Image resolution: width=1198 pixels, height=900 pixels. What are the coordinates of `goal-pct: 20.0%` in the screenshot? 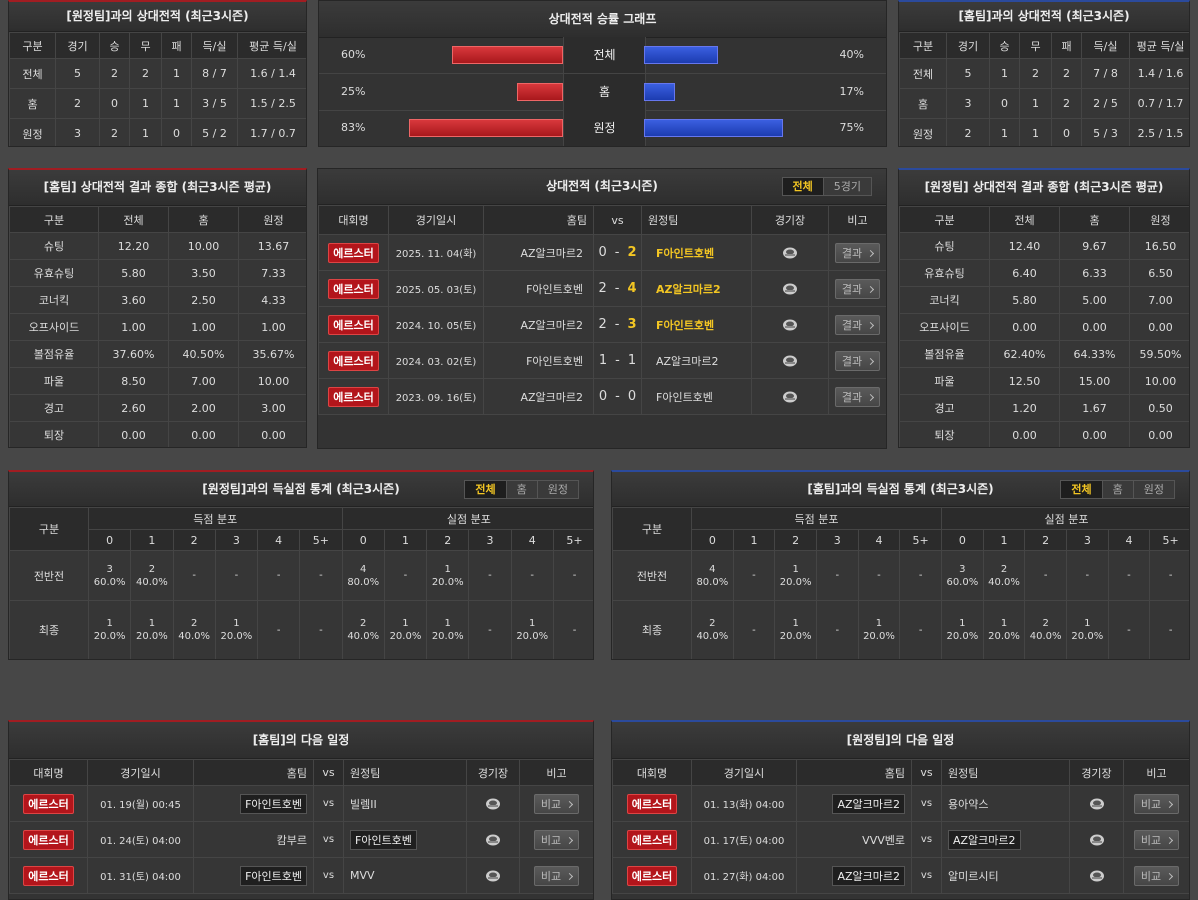 It's located at (447, 636).